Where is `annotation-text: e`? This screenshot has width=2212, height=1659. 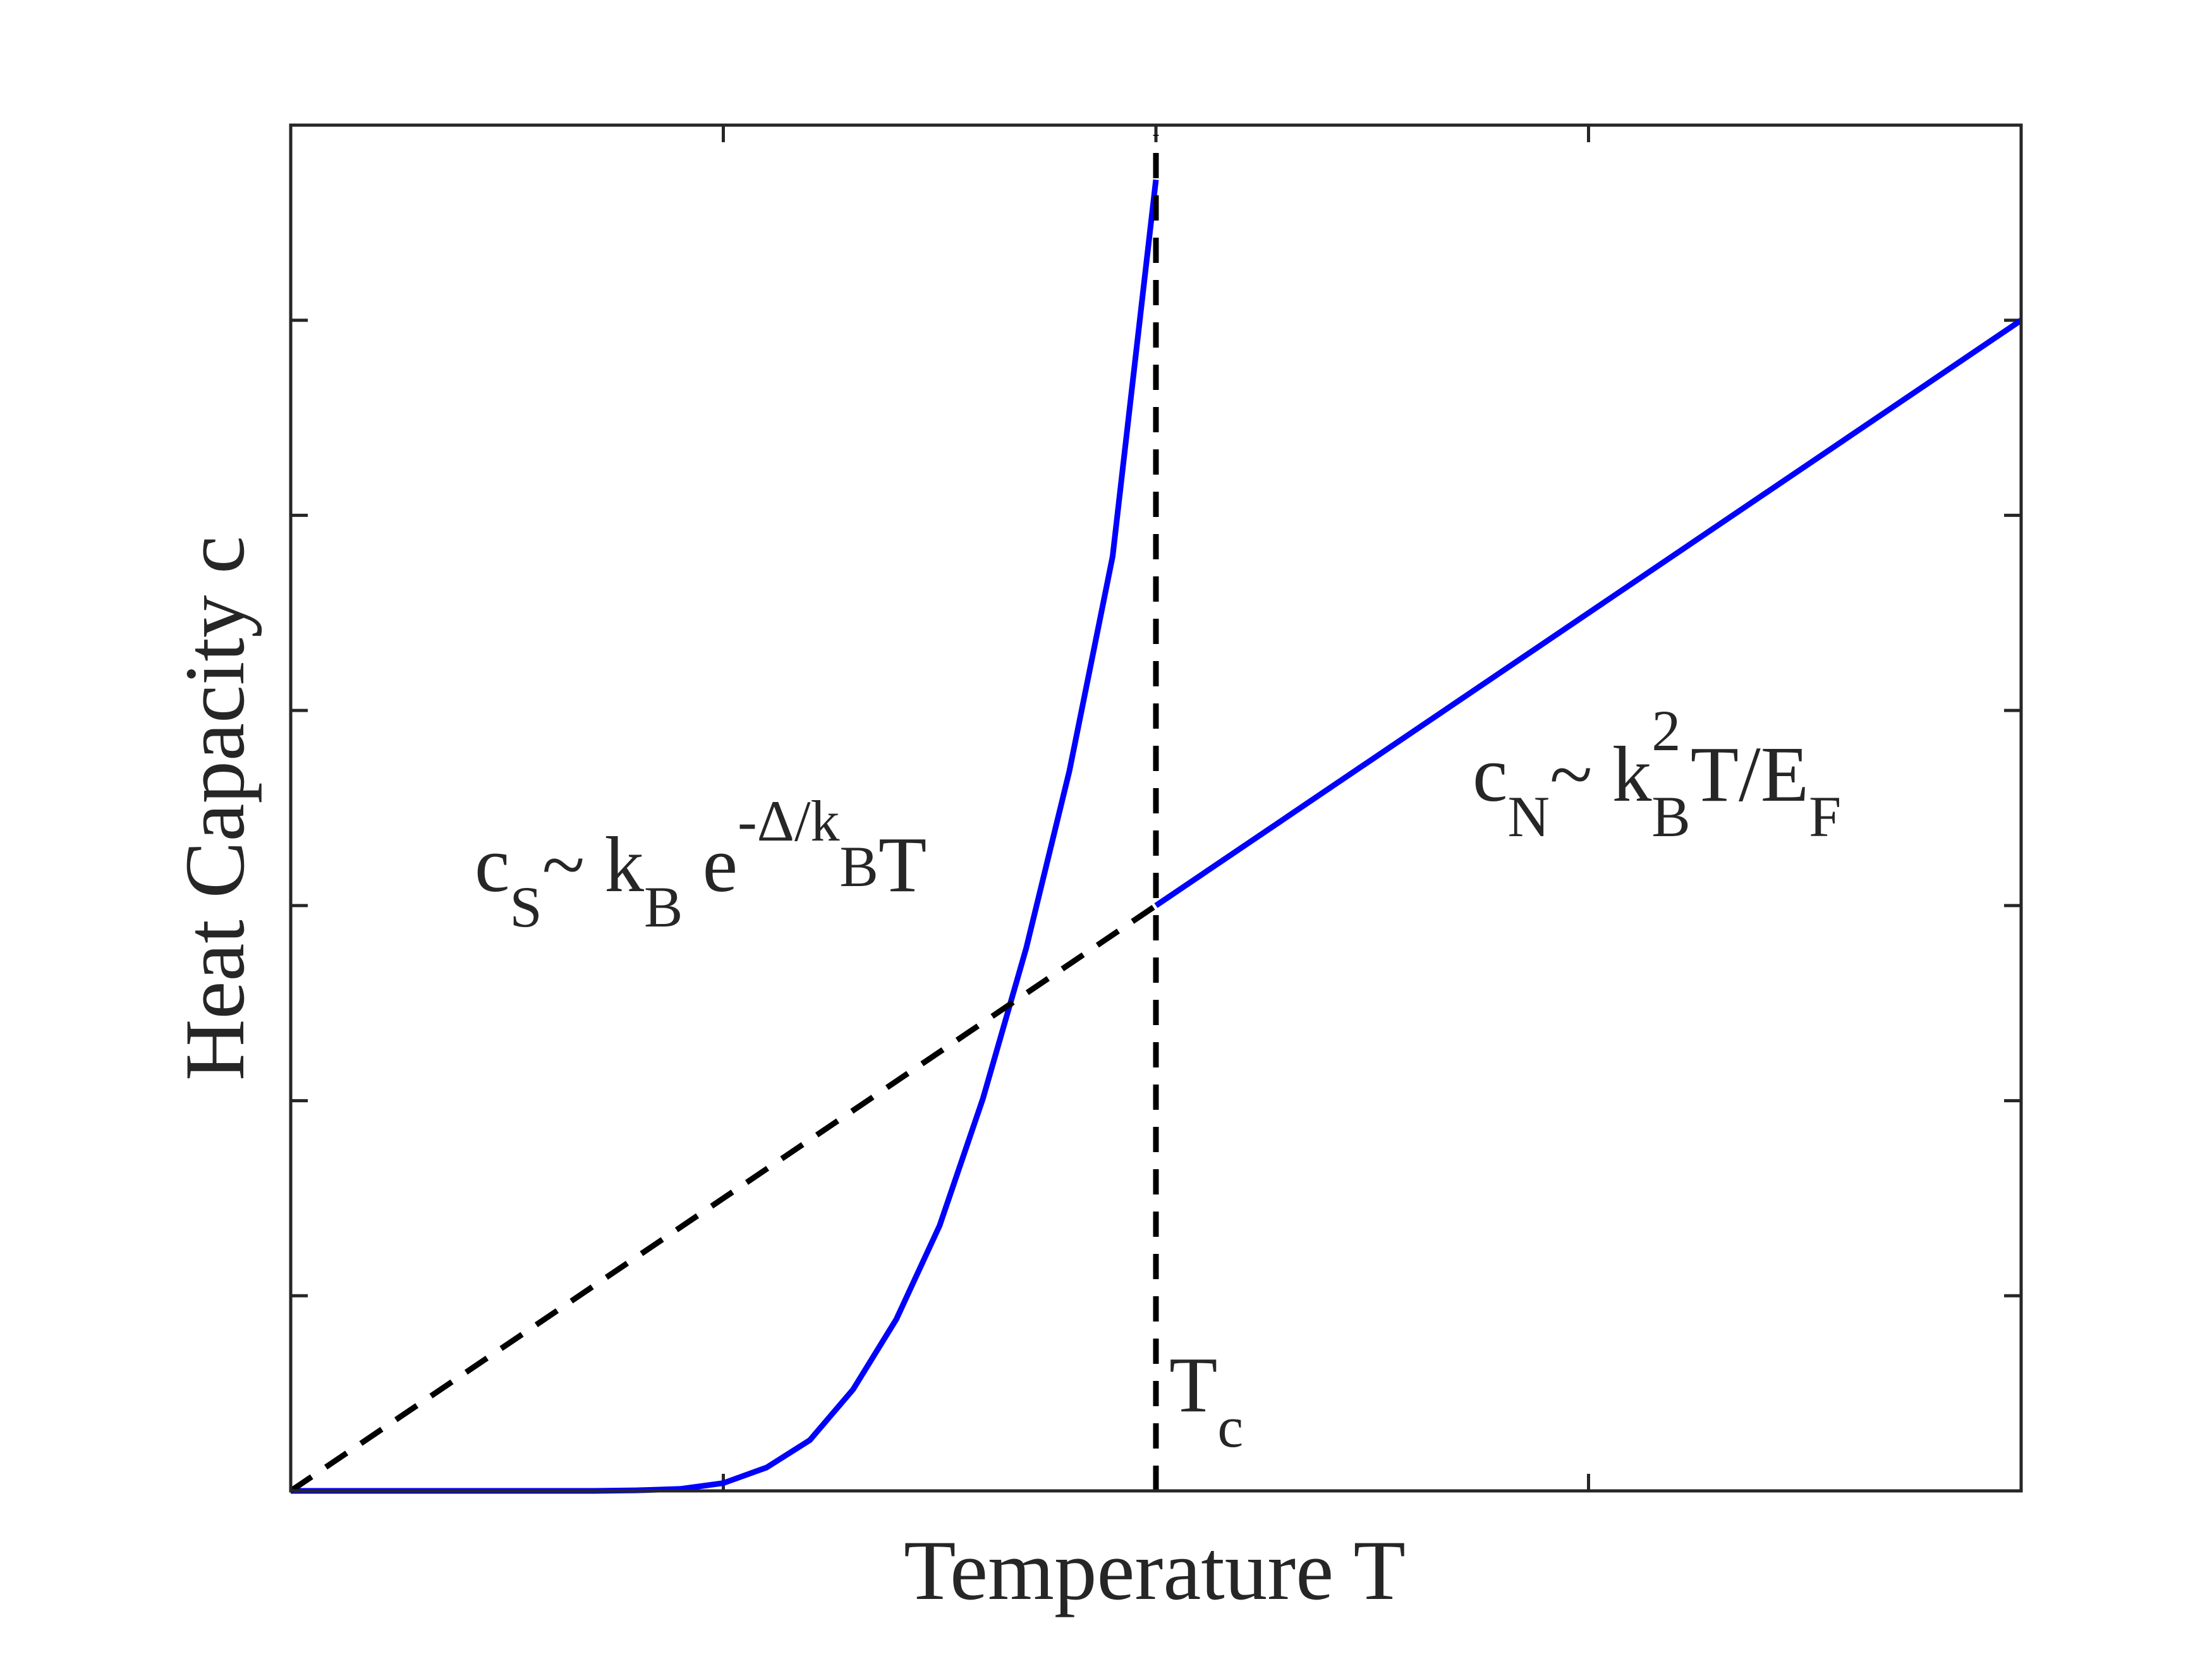 annotation-text: e is located at coordinates (710, 865).